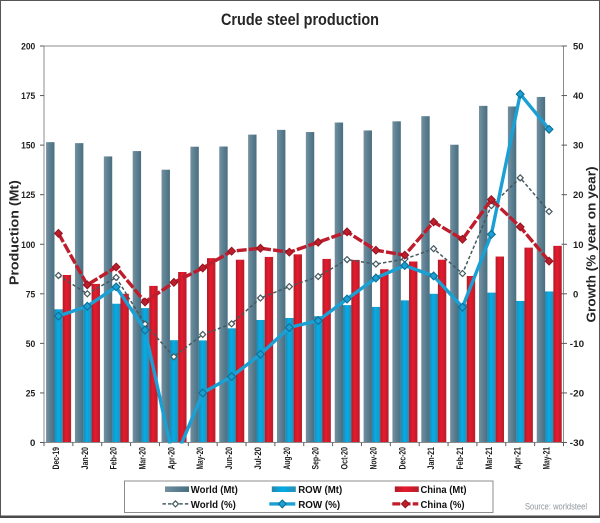  I want to click on svg-text: Jul-20, so click(258, 458).